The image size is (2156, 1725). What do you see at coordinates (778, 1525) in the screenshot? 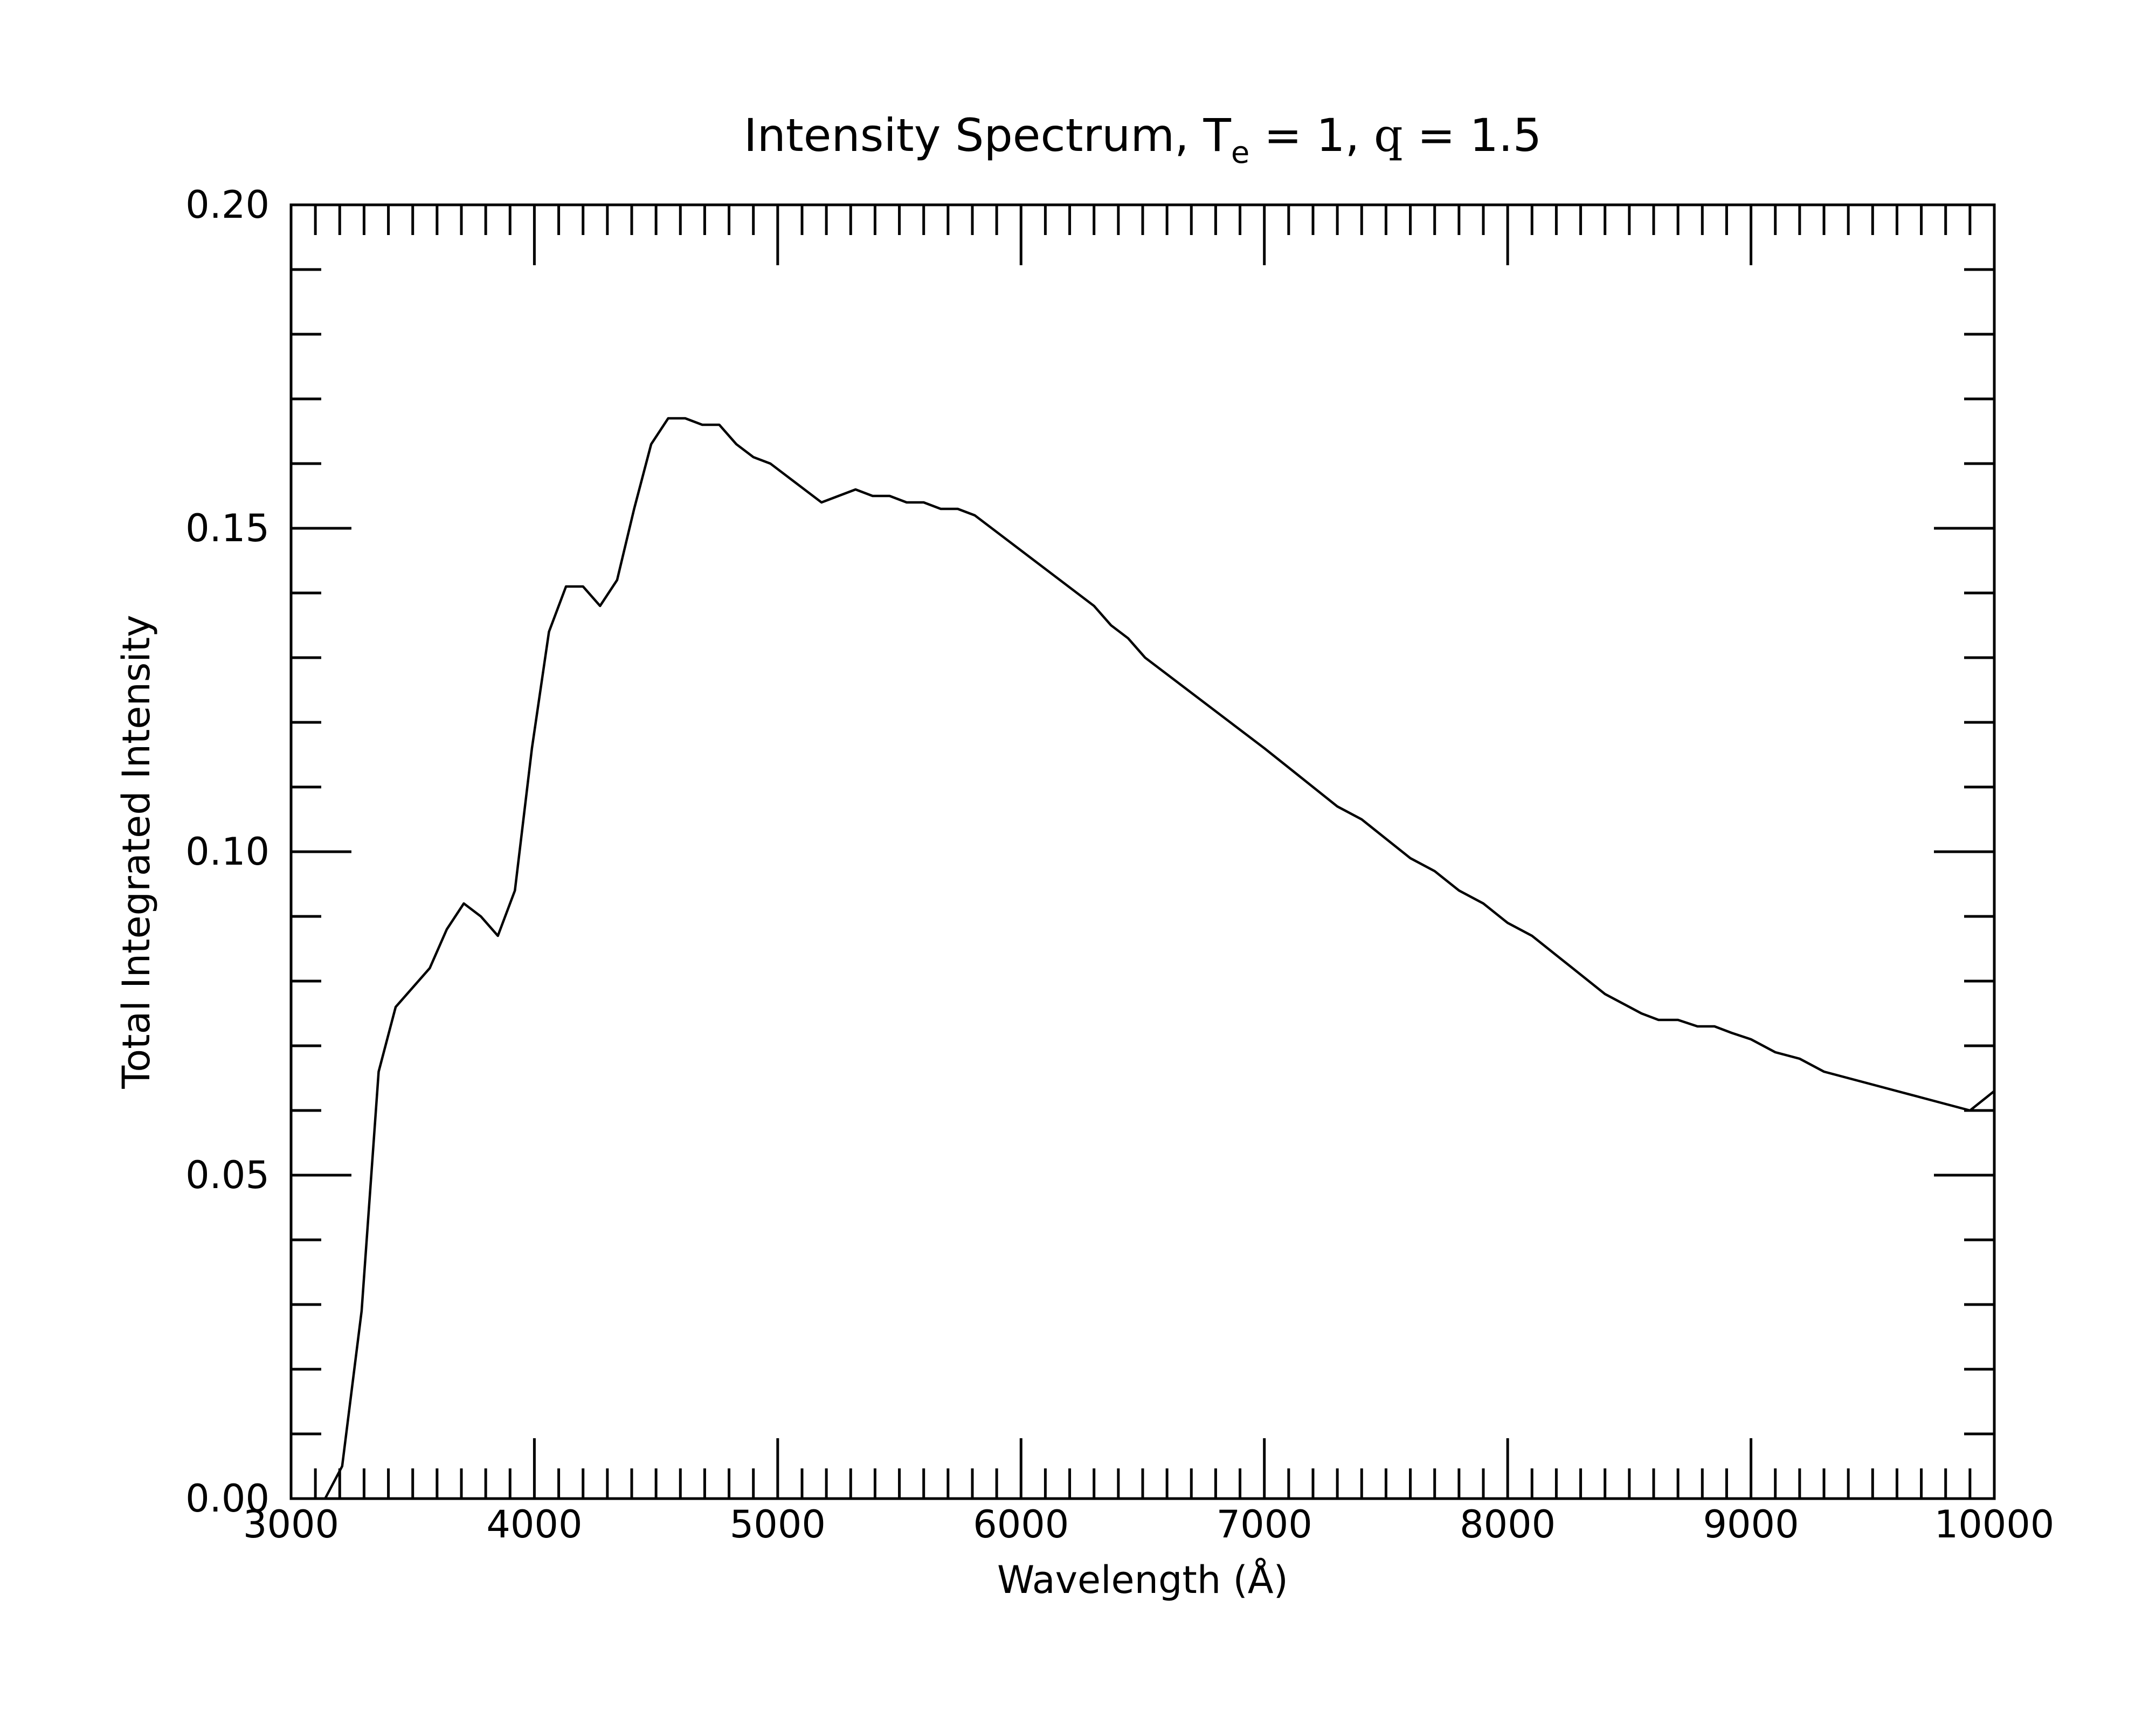
I see `x-tick-label: 5000` at bounding box center [778, 1525].